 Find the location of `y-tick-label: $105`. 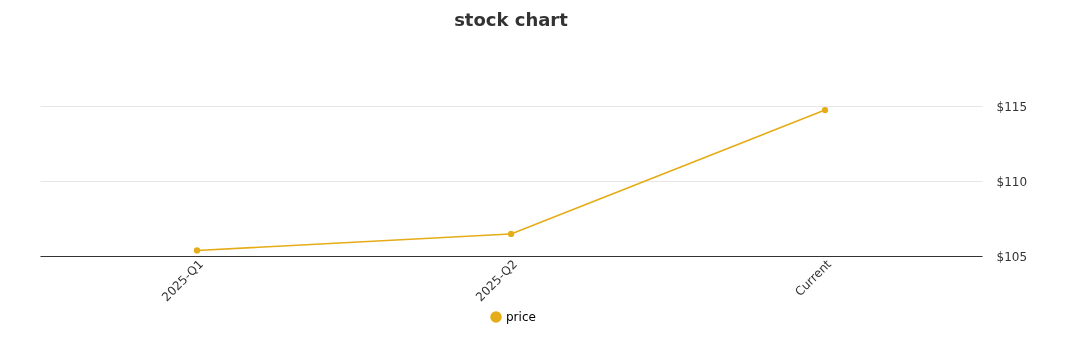

y-tick-label: $105 is located at coordinates (1012, 256).